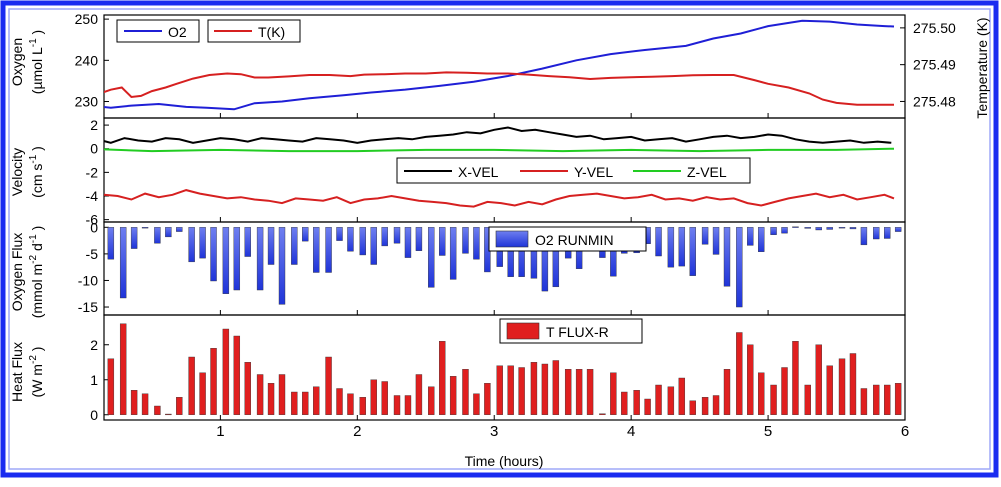 The image size is (1001, 487). Describe the element at coordinates (87, 19) in the screenshot. I see `y-tick-label: 250` at that location.